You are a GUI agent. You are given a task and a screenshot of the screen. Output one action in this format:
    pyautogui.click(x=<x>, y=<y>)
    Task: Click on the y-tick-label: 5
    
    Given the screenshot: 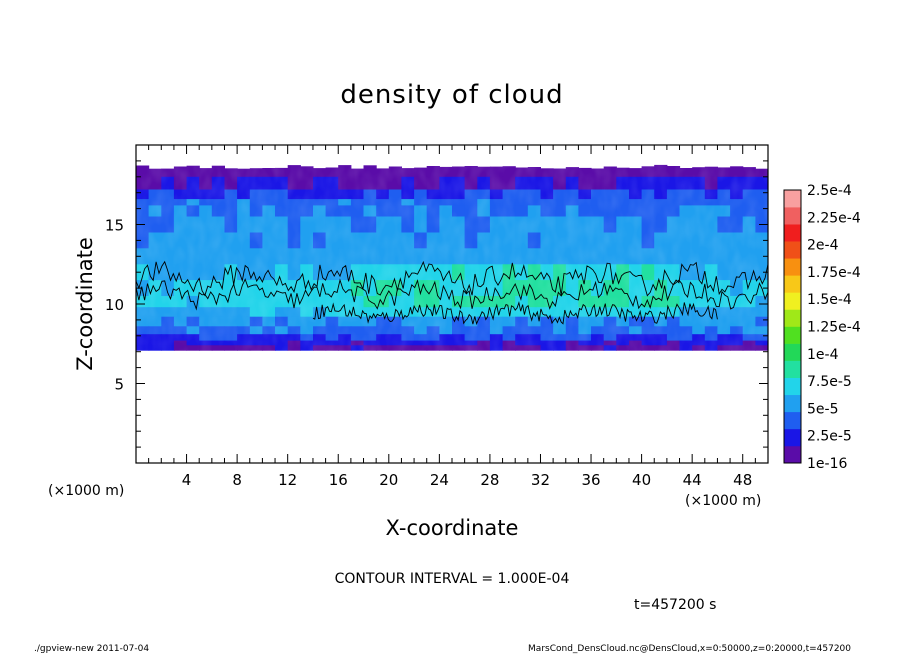 What is the action you would take?
    pyautogui.click(x=119, y=385)
    